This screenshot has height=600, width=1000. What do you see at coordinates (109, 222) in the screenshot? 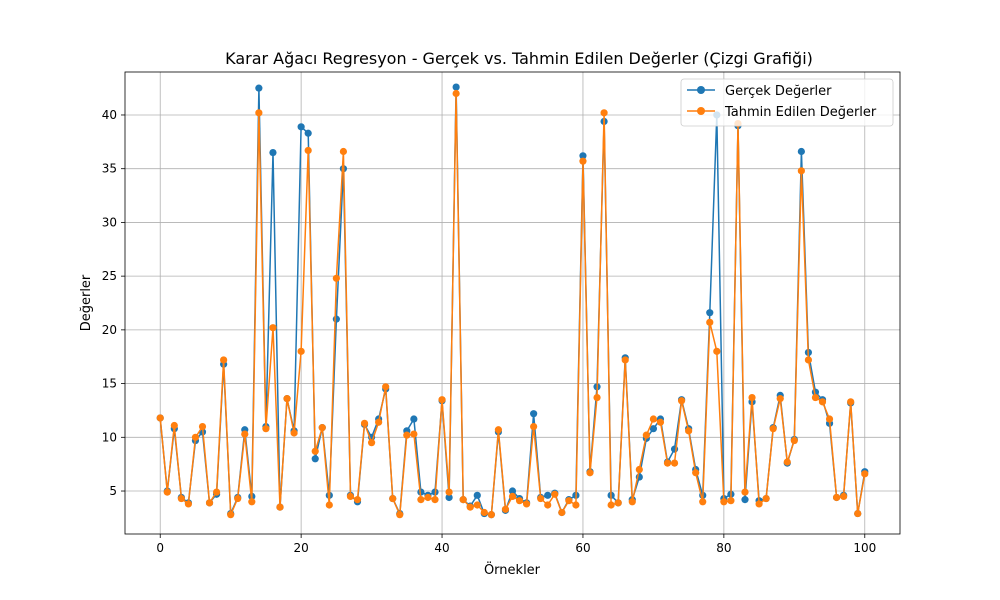
I see `y-tick-label: 30` at bounding box center [109, 222].